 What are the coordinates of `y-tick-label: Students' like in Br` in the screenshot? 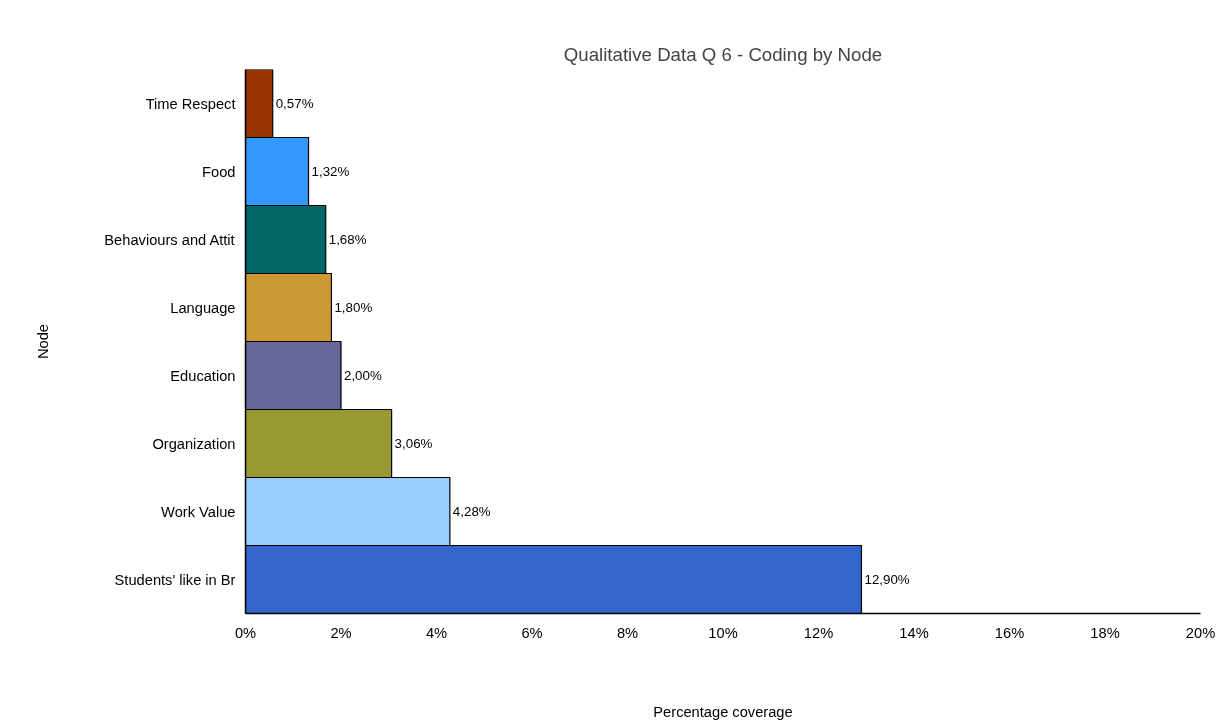 It's located at (175, 579).